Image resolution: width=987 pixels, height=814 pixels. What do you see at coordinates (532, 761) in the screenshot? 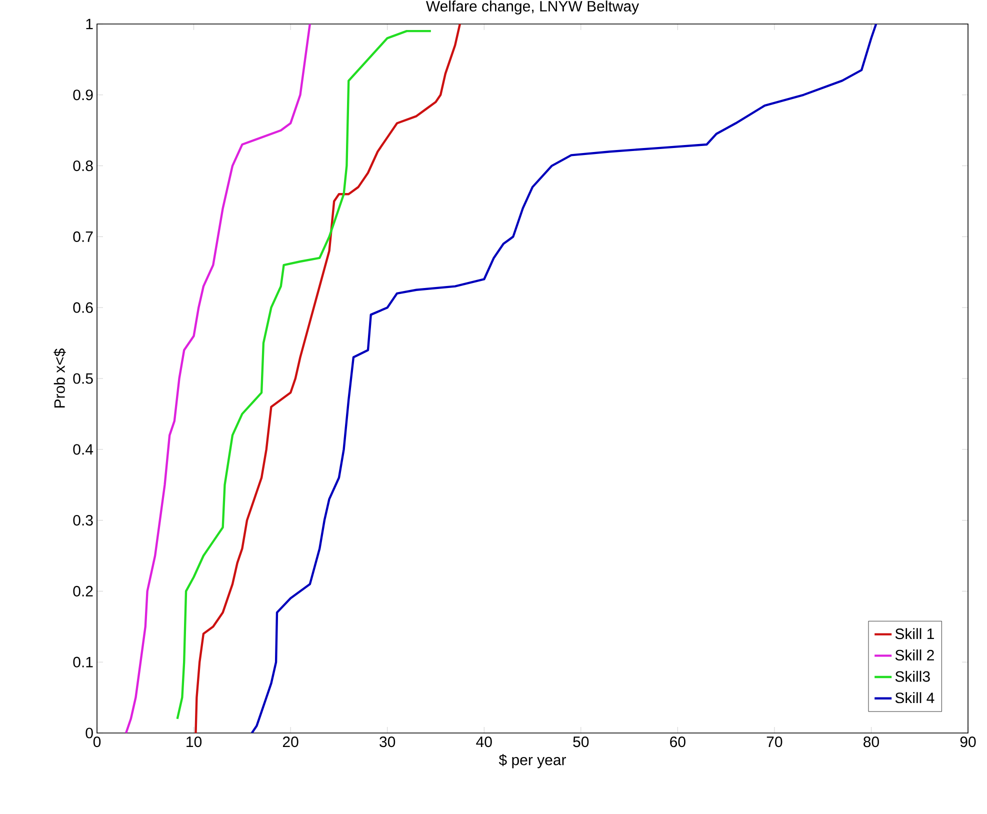
I see `x-axis-title: $ per year` at bounding box center [532, 761].